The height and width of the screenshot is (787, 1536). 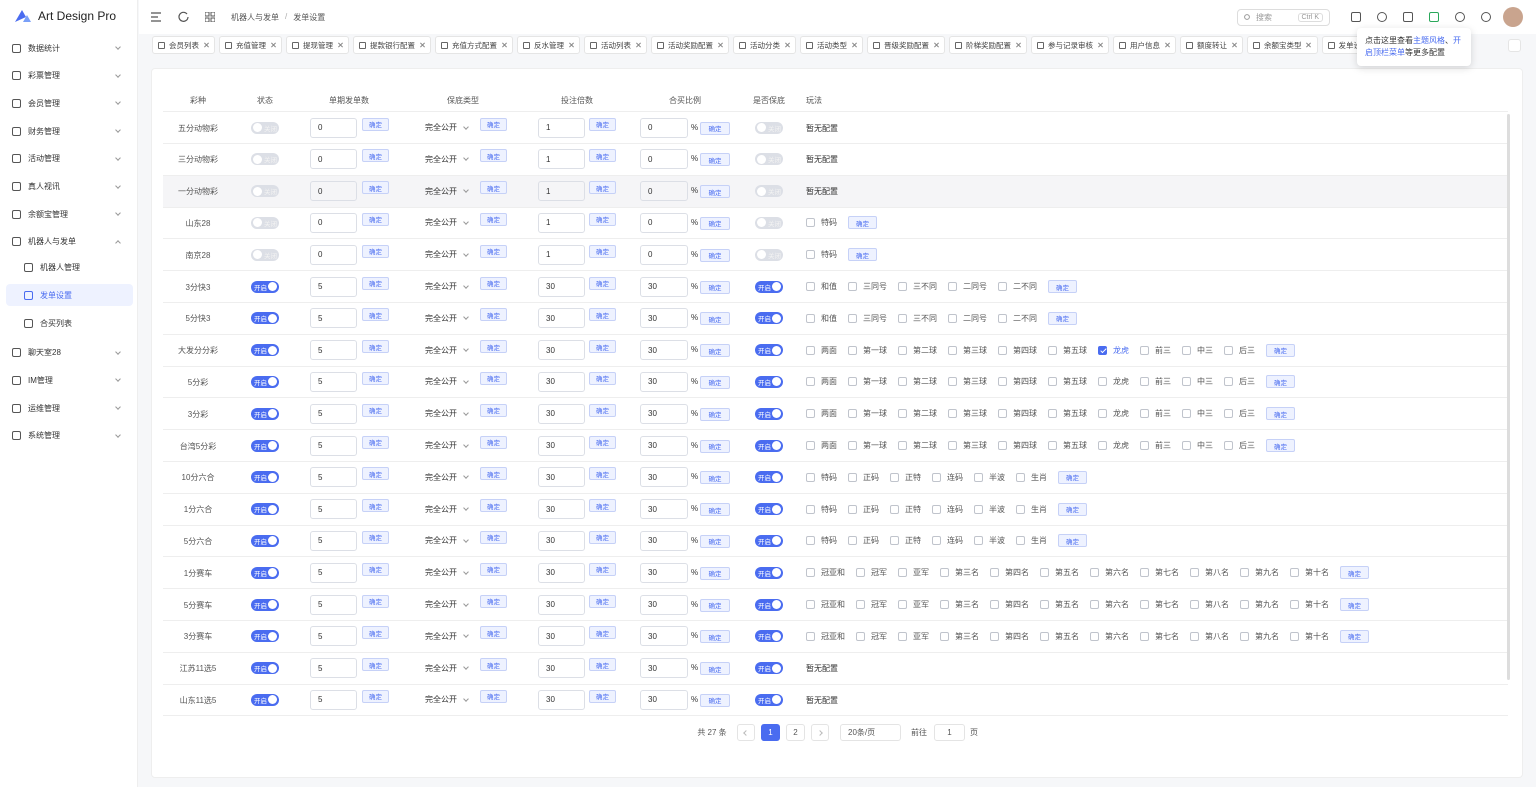 I want to click on settings, so click(x=1460, y=17).